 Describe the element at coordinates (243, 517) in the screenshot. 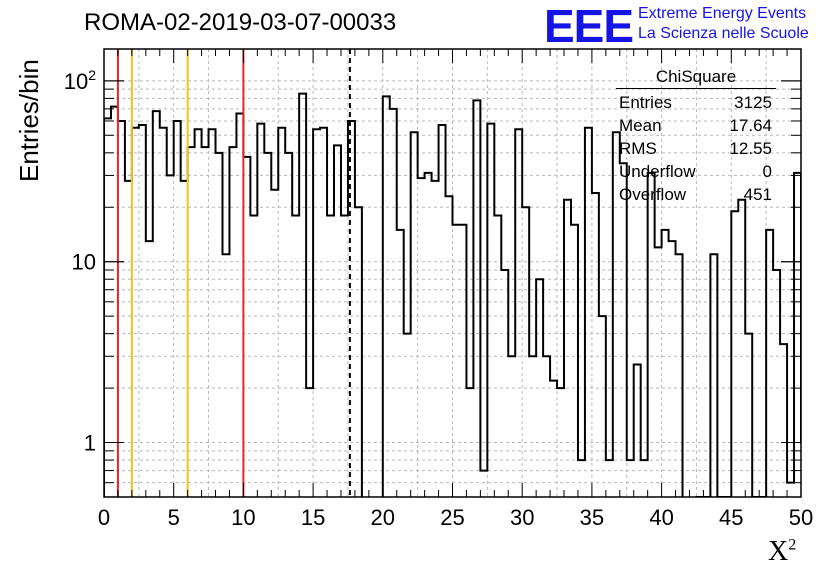

I see `x-tick-label: 10` at that location.